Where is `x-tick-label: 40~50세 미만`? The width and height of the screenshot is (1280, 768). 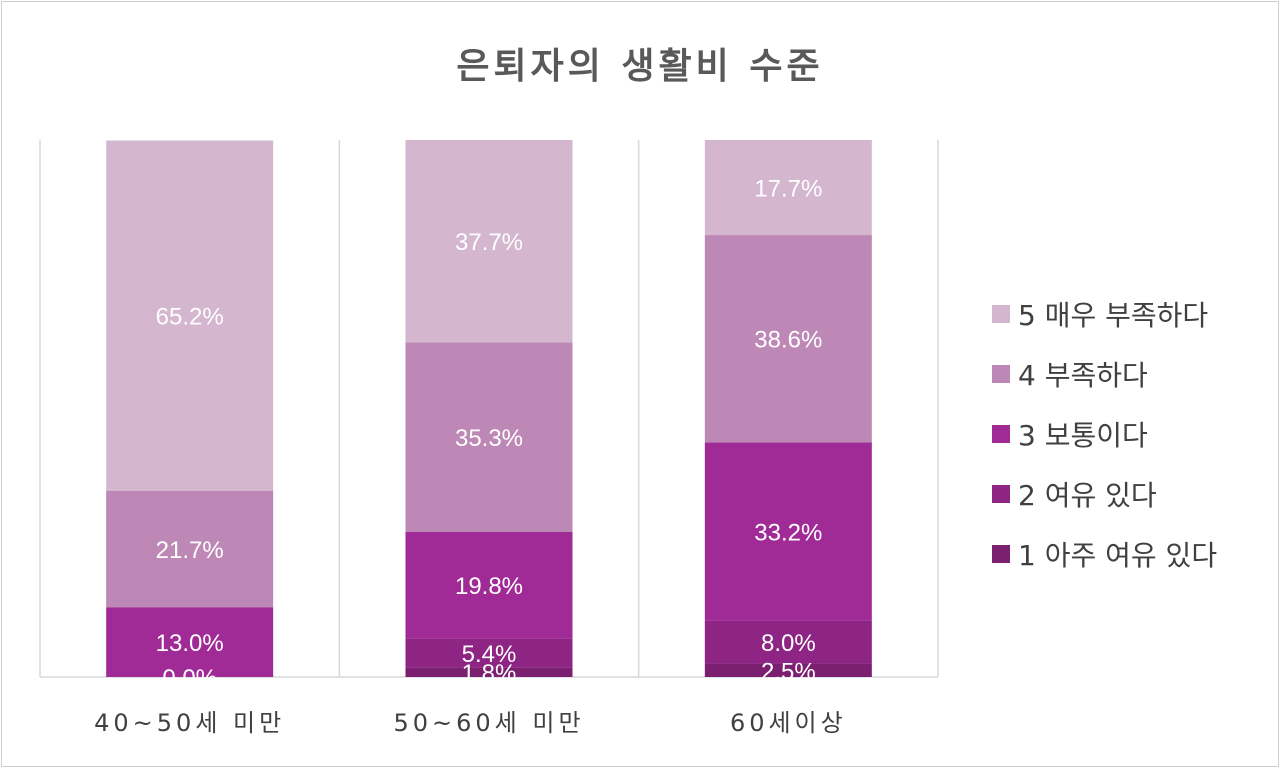
x-tick-label: 40~50세 미만 is located at coordinates (189, 723).